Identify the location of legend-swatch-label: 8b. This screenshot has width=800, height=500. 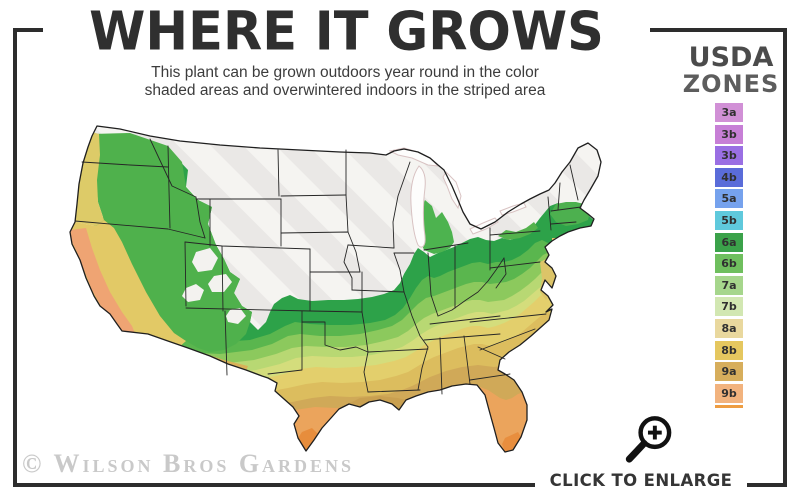
(729, 350).